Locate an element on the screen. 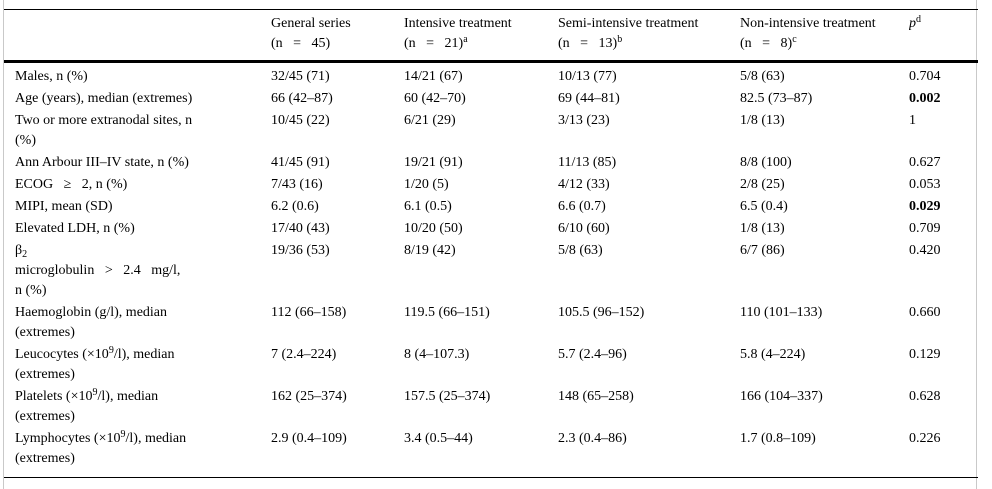 This screenshot has height=489, width=992. footnote-marker: a is located at coordinates (465, 39).